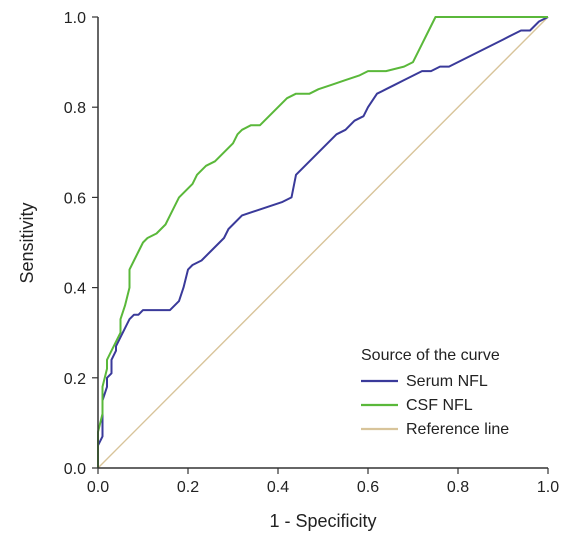 The image size is (576, 538). What do you see at coordinates (439, 405) in the screenshot?
I see `legend-label-csf-nfl: CSF NFL` at bounding box center [439, 405].